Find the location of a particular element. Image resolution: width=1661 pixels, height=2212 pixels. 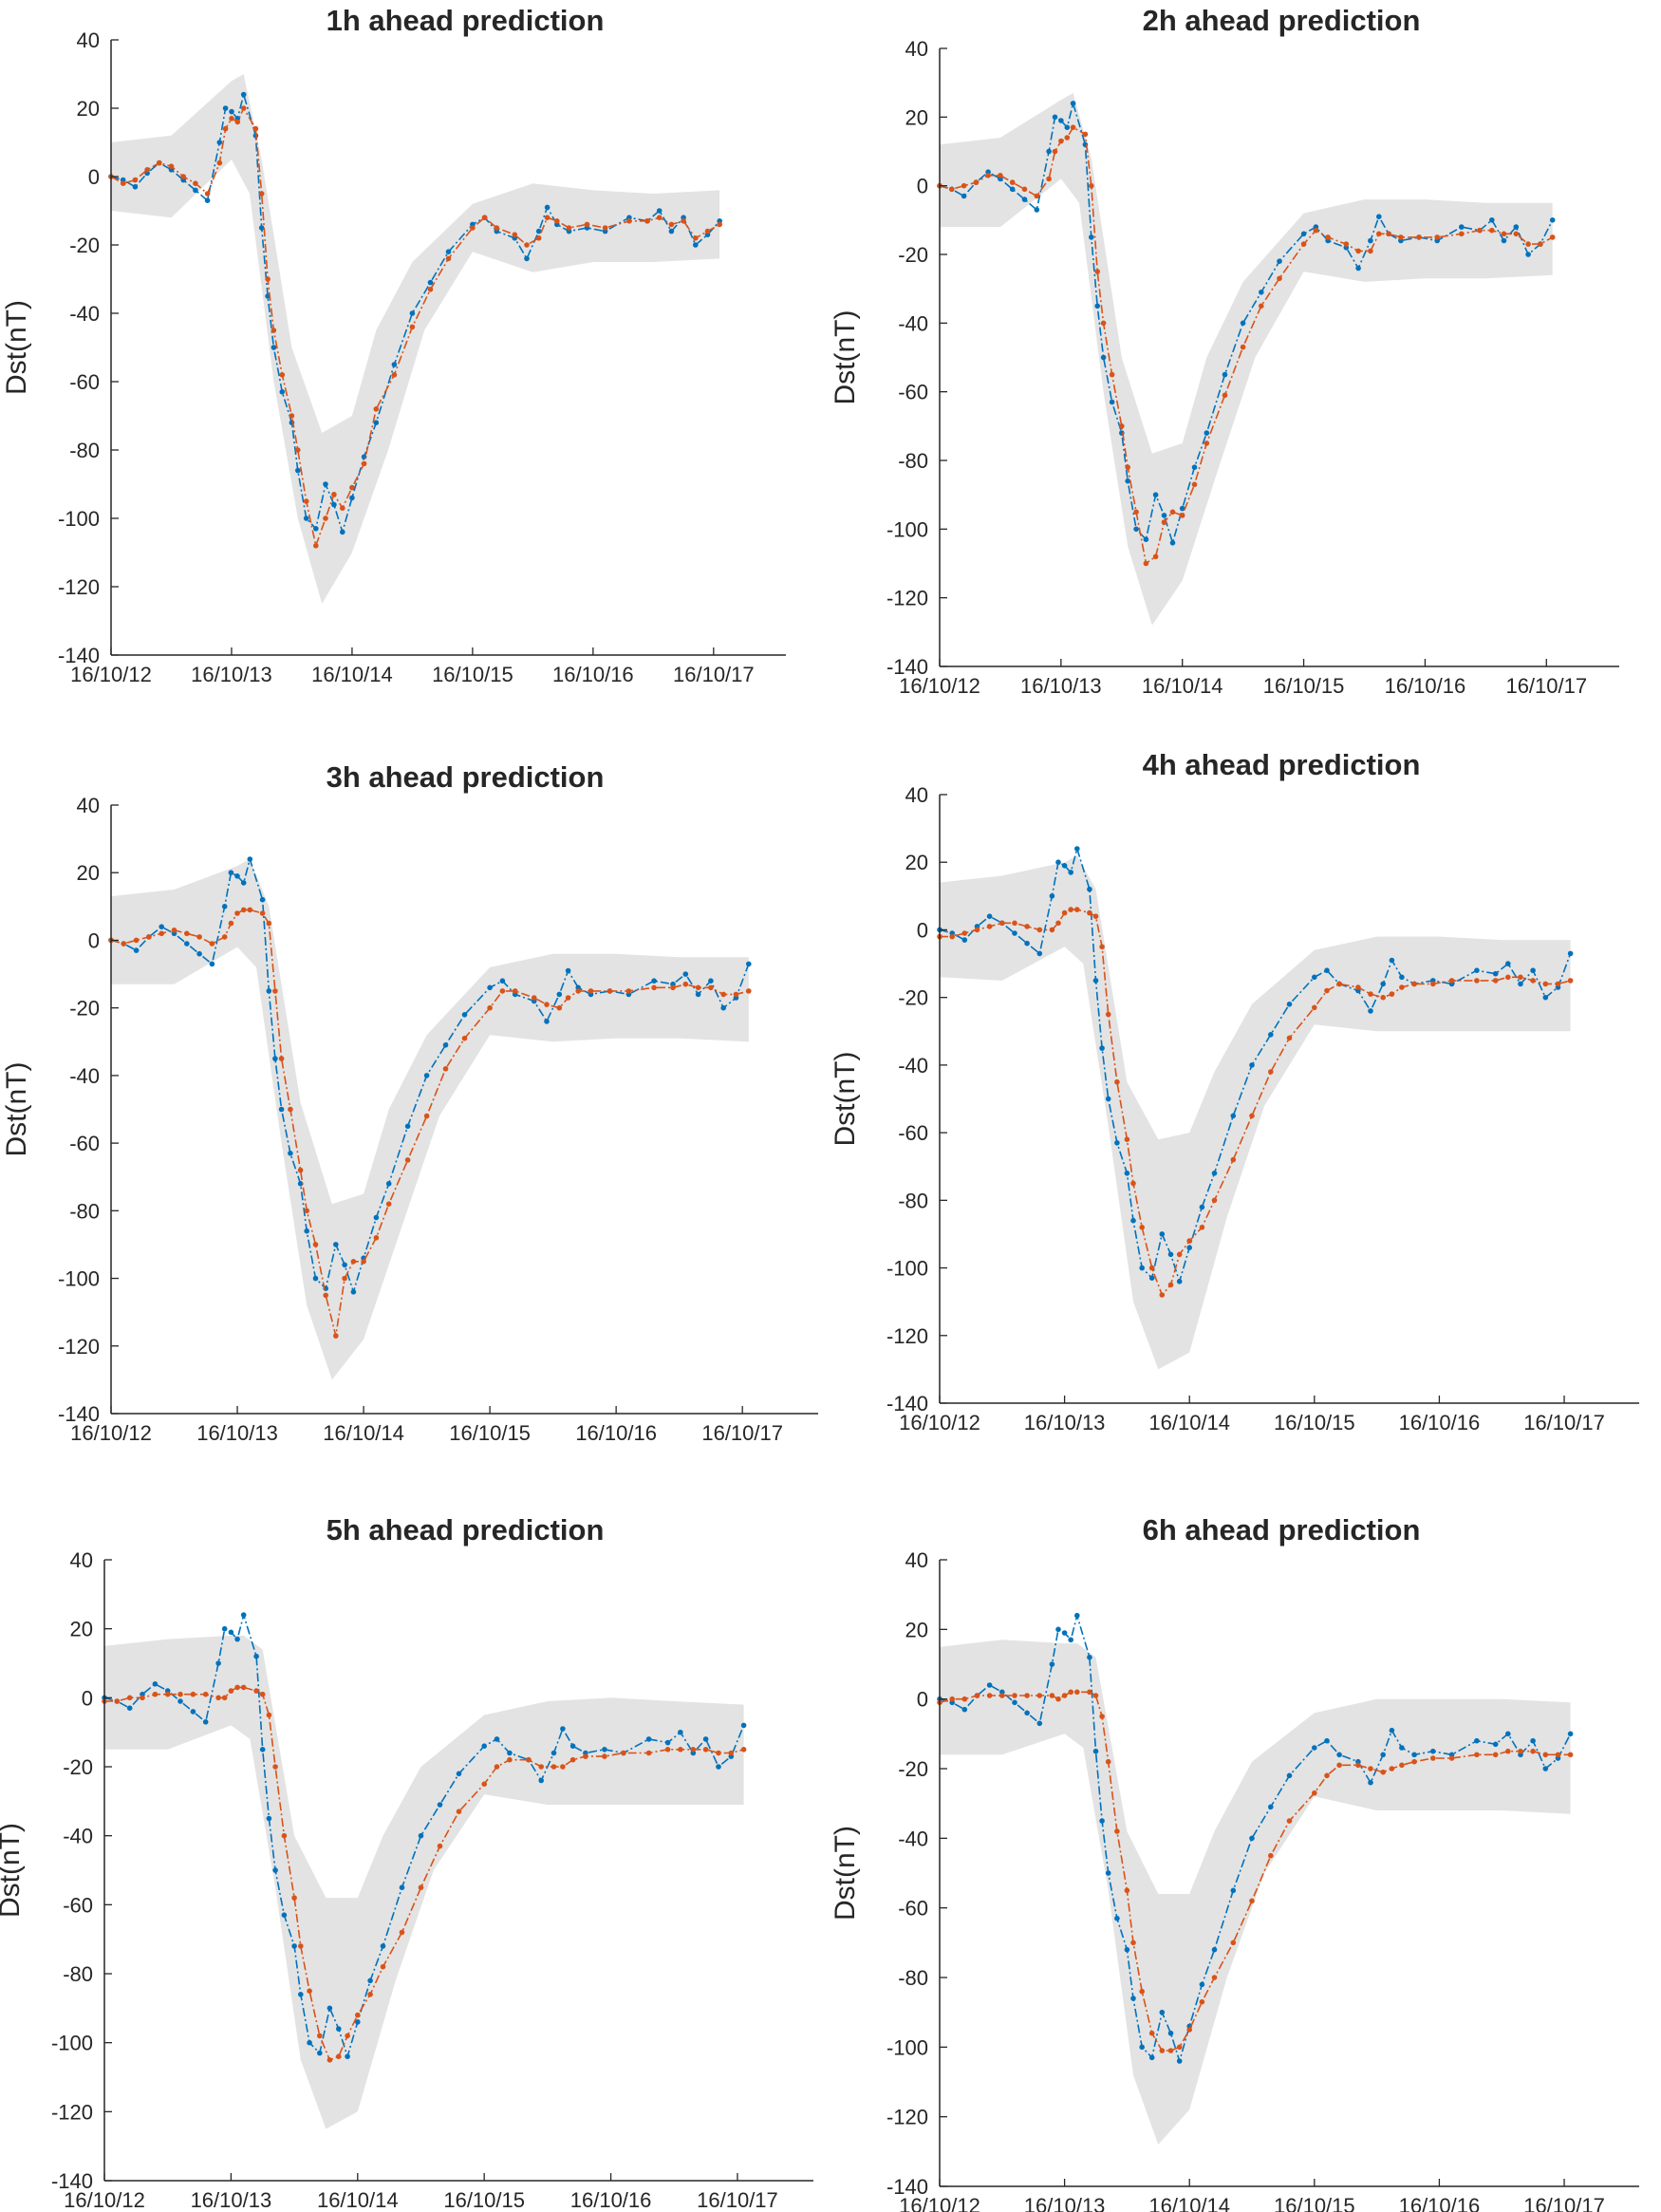

y-tick-label: -60 is located at coordinates (913, 392).